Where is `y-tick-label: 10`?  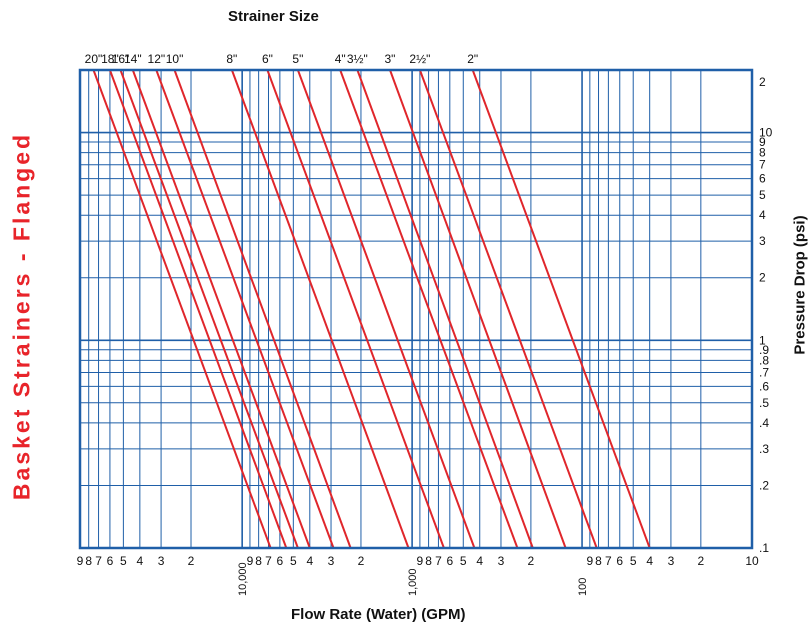
y-tick-label: 10 is located at coordinates (766, 133).